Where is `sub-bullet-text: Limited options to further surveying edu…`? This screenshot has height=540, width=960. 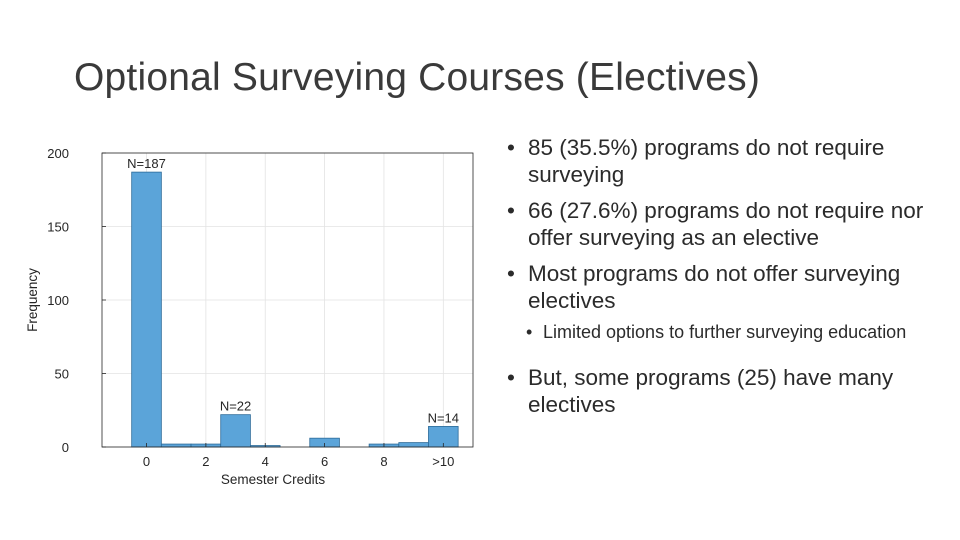 sub-bullet-text: Limited options to further surveying edu… is located at coordinates (725, 332).